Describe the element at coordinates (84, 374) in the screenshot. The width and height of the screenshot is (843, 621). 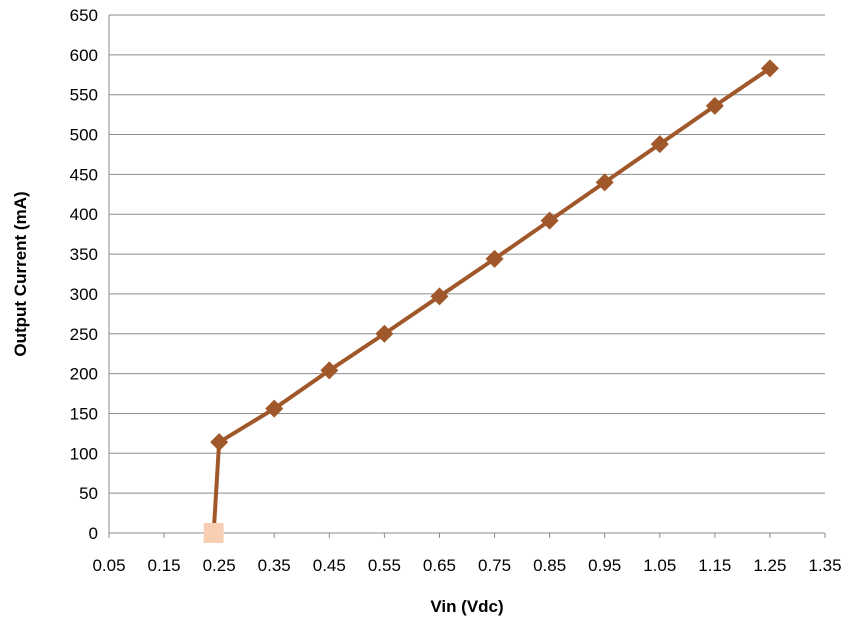
I see `y-tick-label: 200` at that location.